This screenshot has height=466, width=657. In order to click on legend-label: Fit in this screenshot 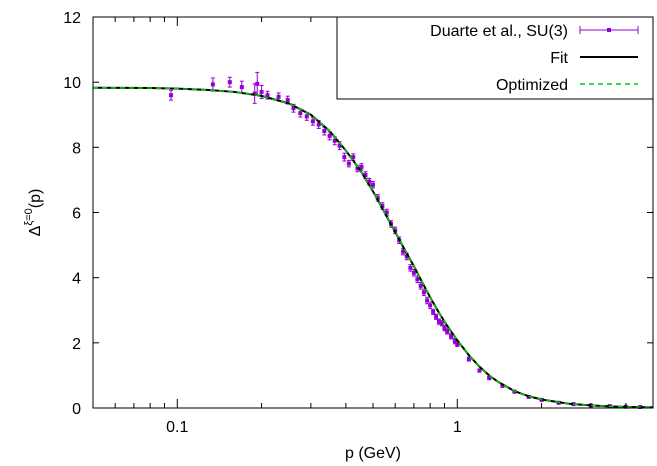, I will do `click(559, 58)`.